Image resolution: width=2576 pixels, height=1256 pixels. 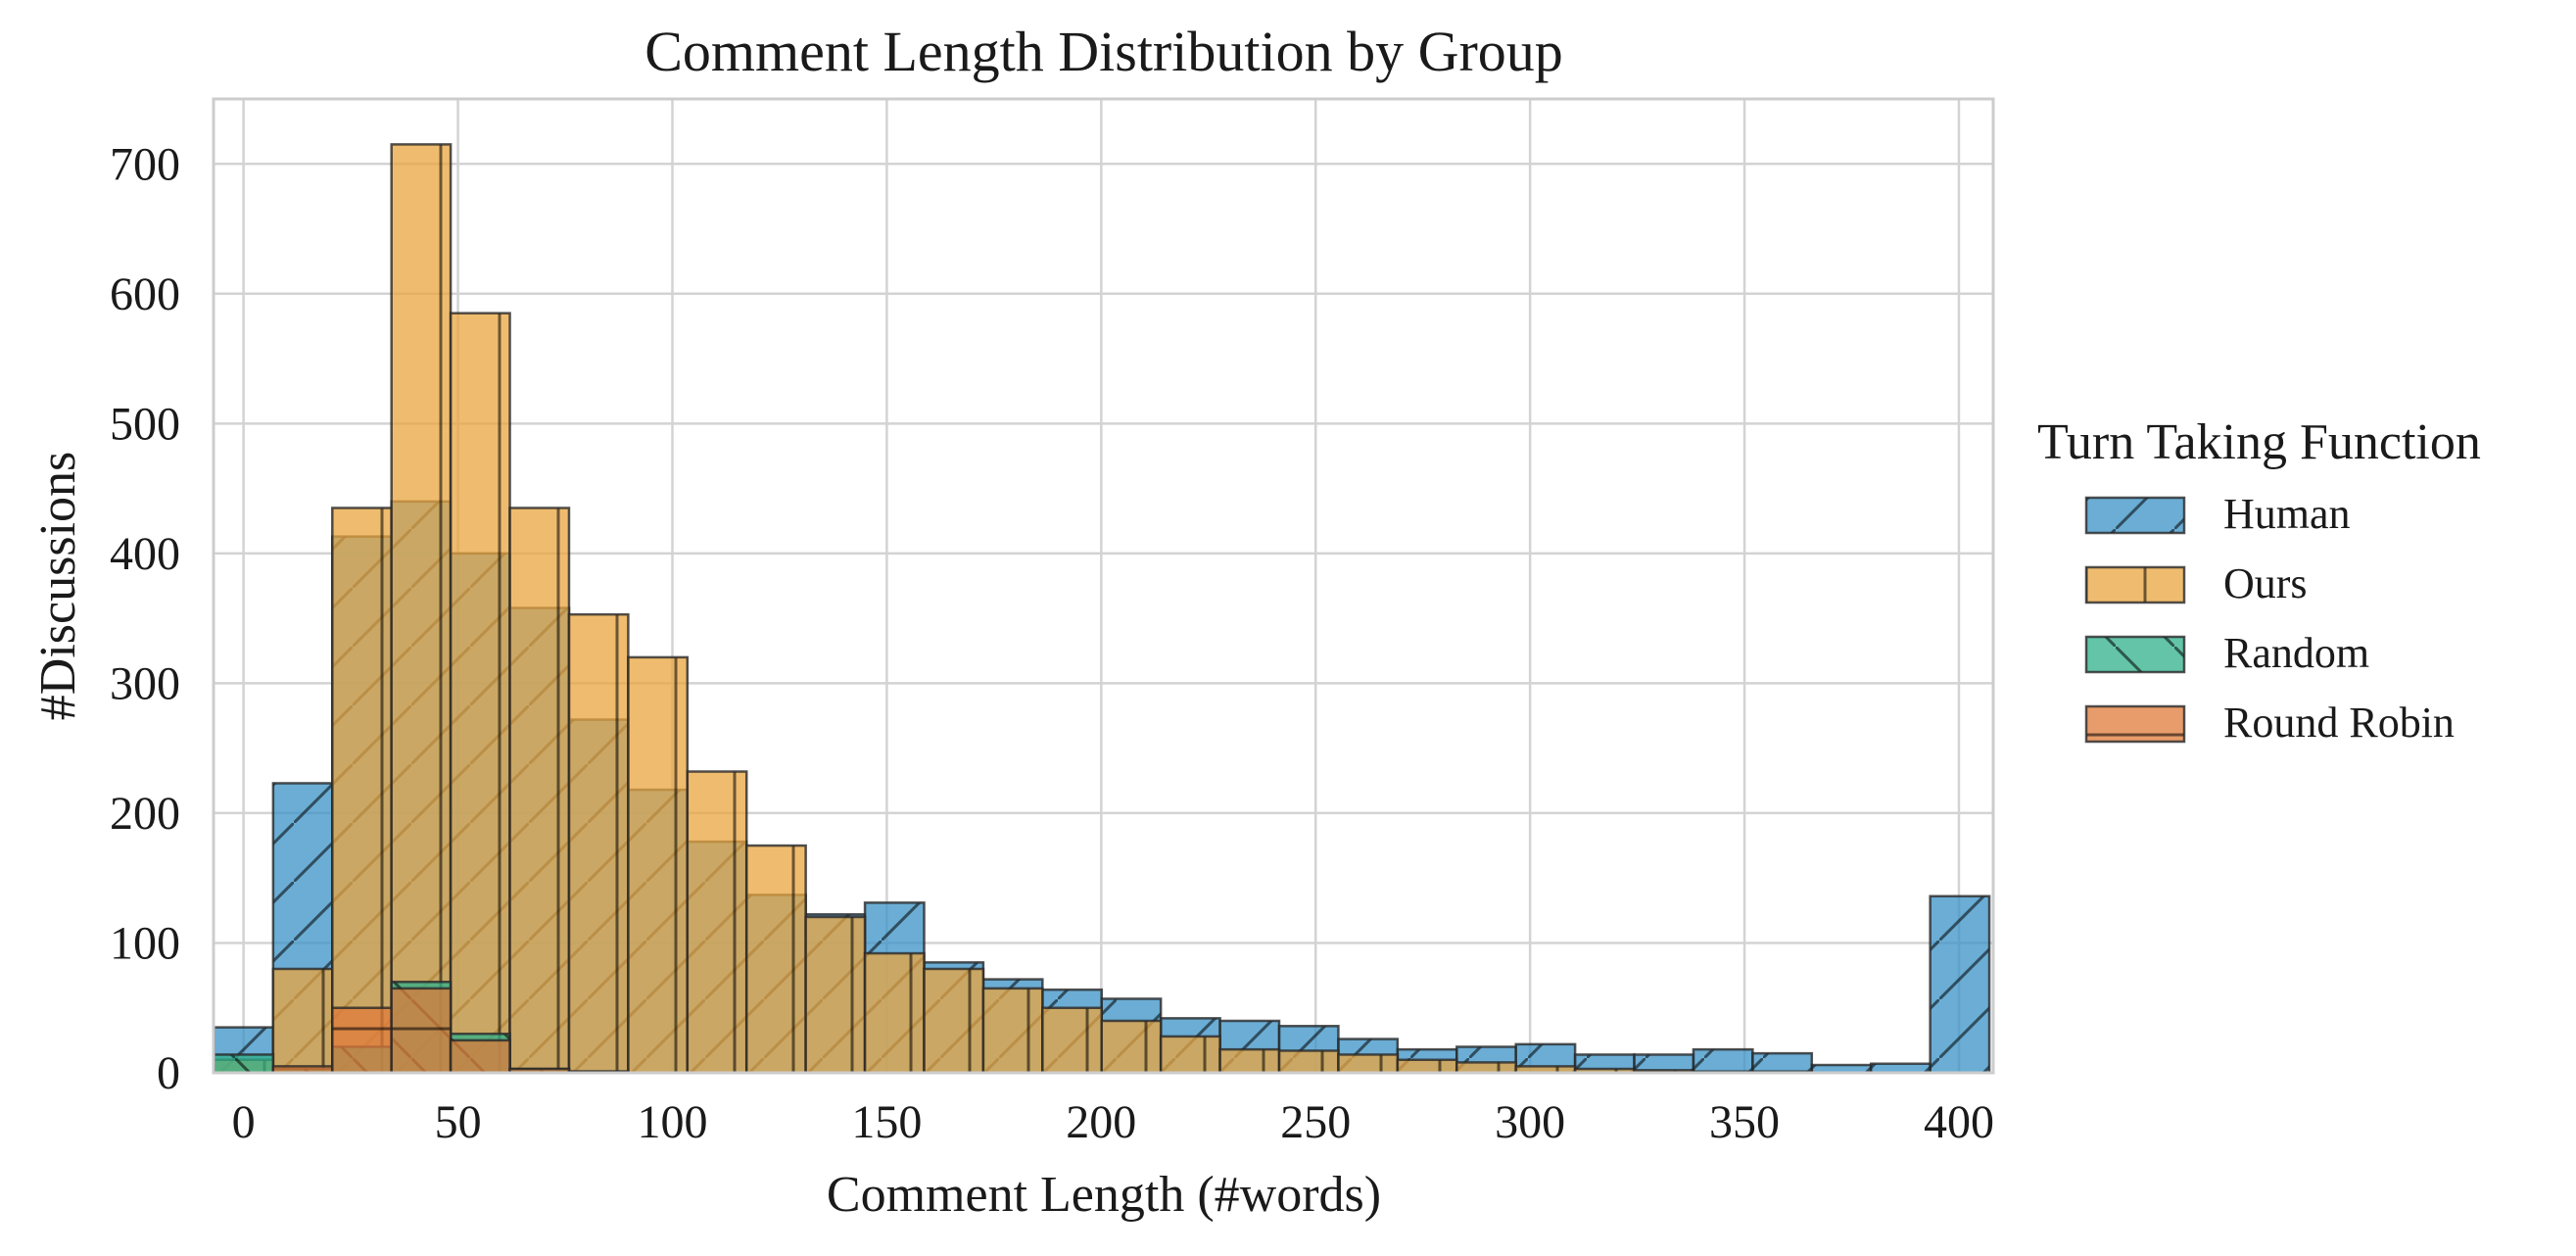 What do you see at coordinates (2287, 514) in the screenshot?
I see `legend-label: Human` at bounding box center [2287, 514].